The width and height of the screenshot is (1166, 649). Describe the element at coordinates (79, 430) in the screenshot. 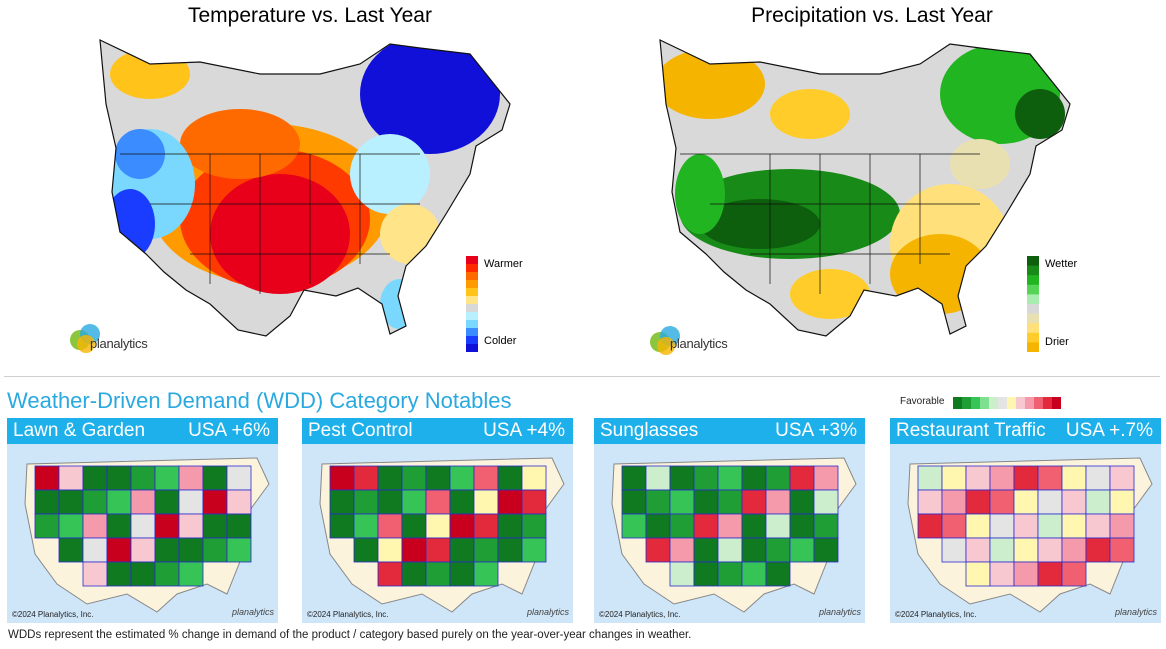

I see `panel-category: Lawn & Garden` at that location.